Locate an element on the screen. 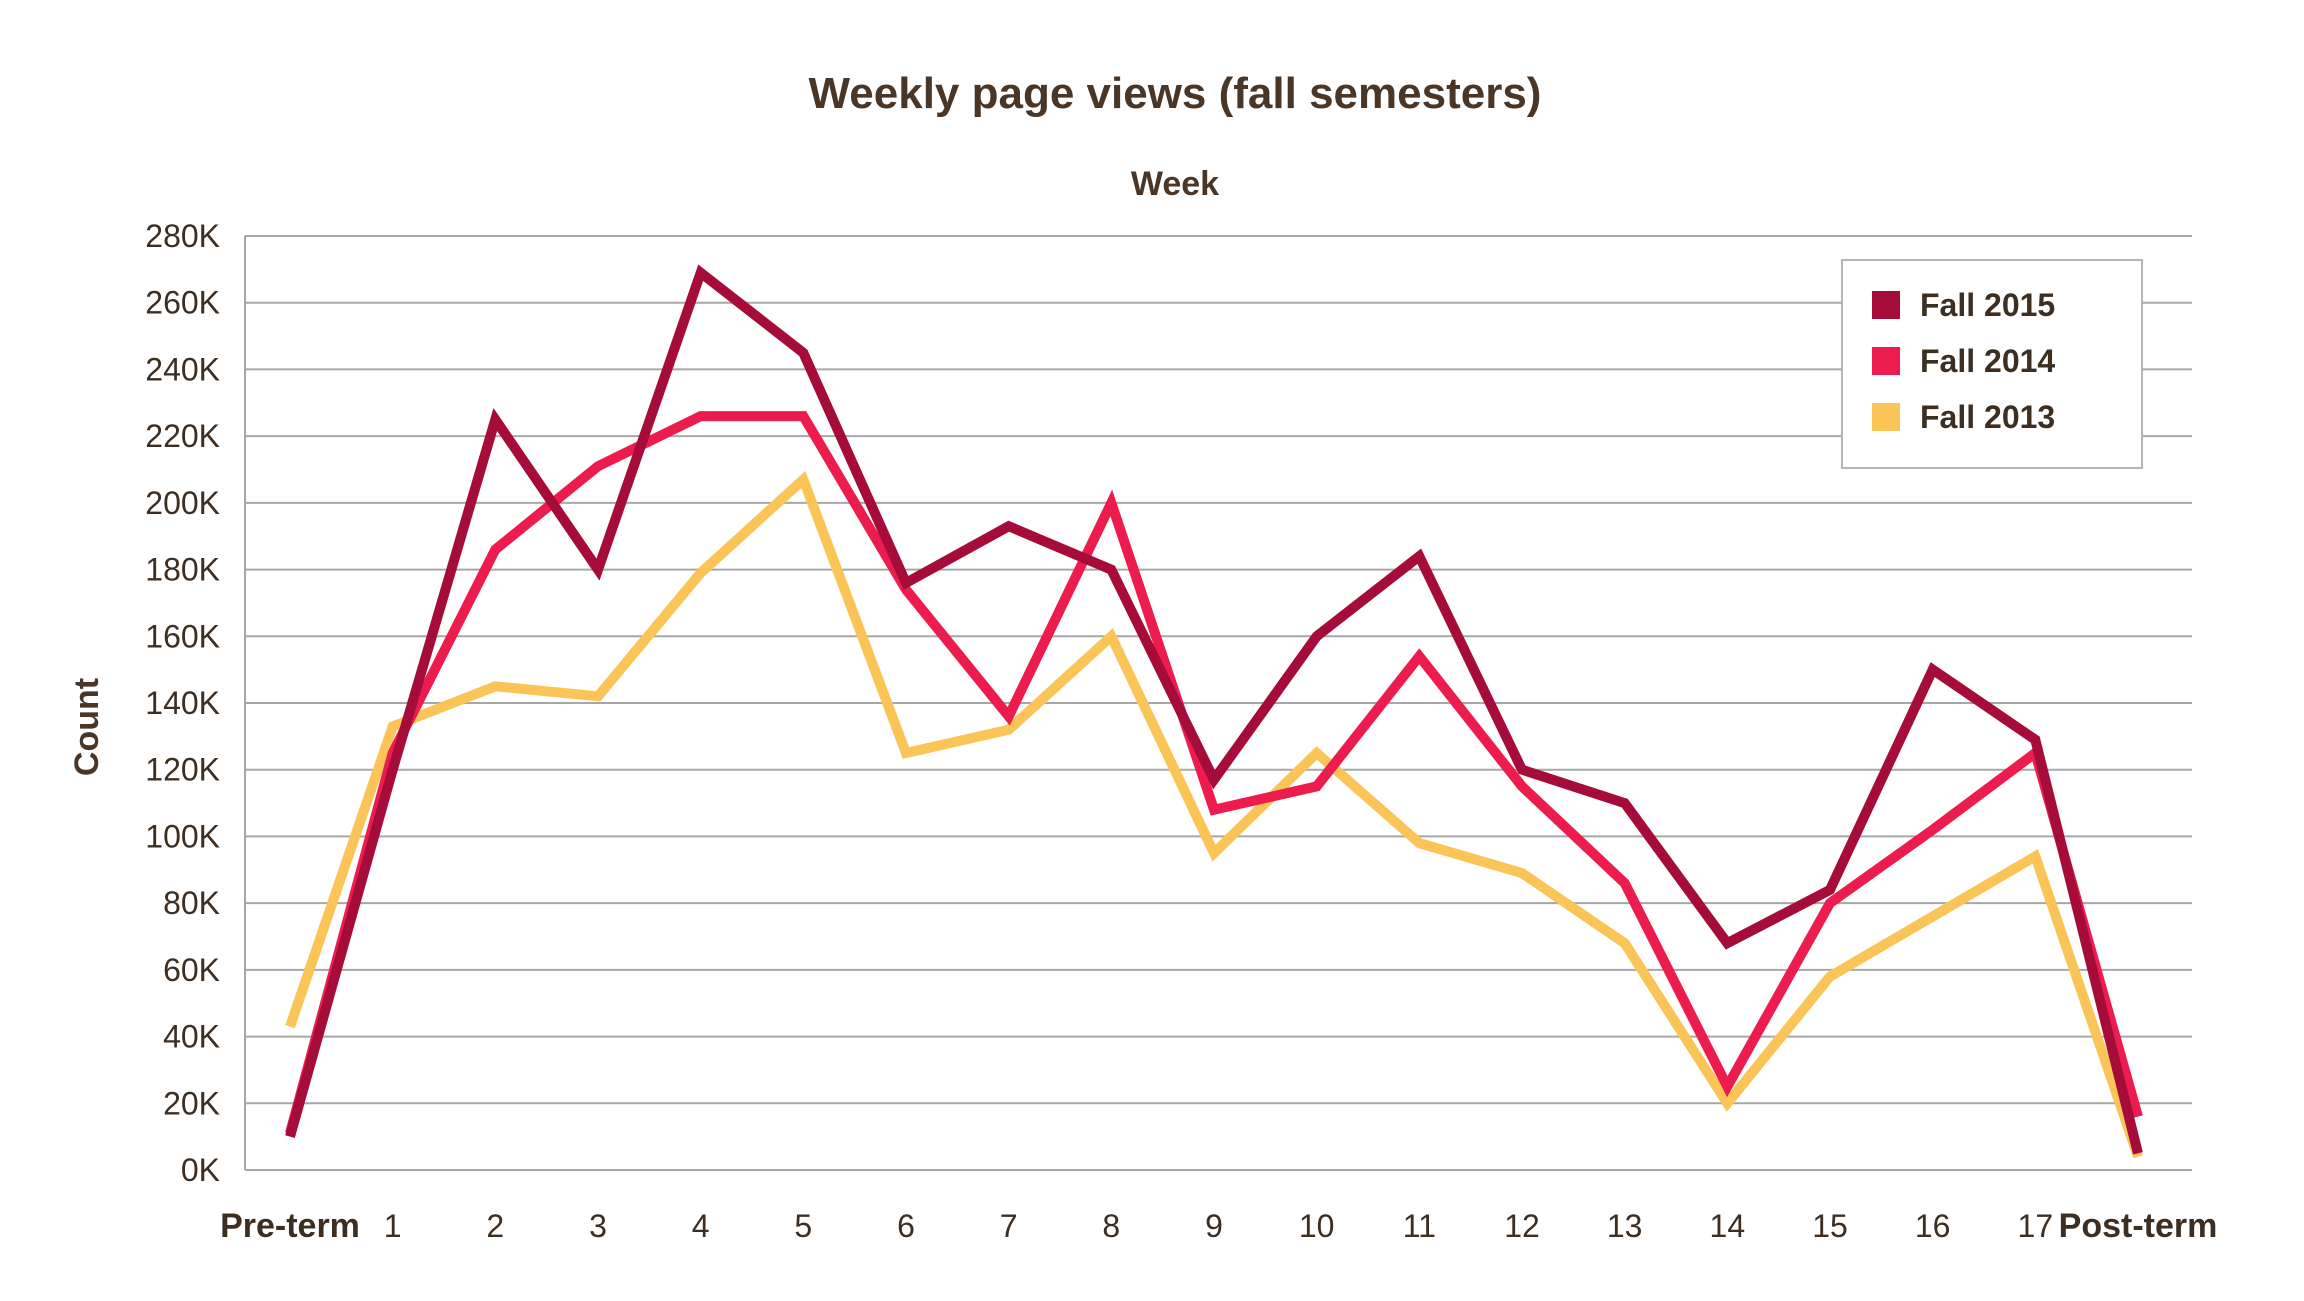  x-tick-label: 6 is located at coordinates (906, 1226).